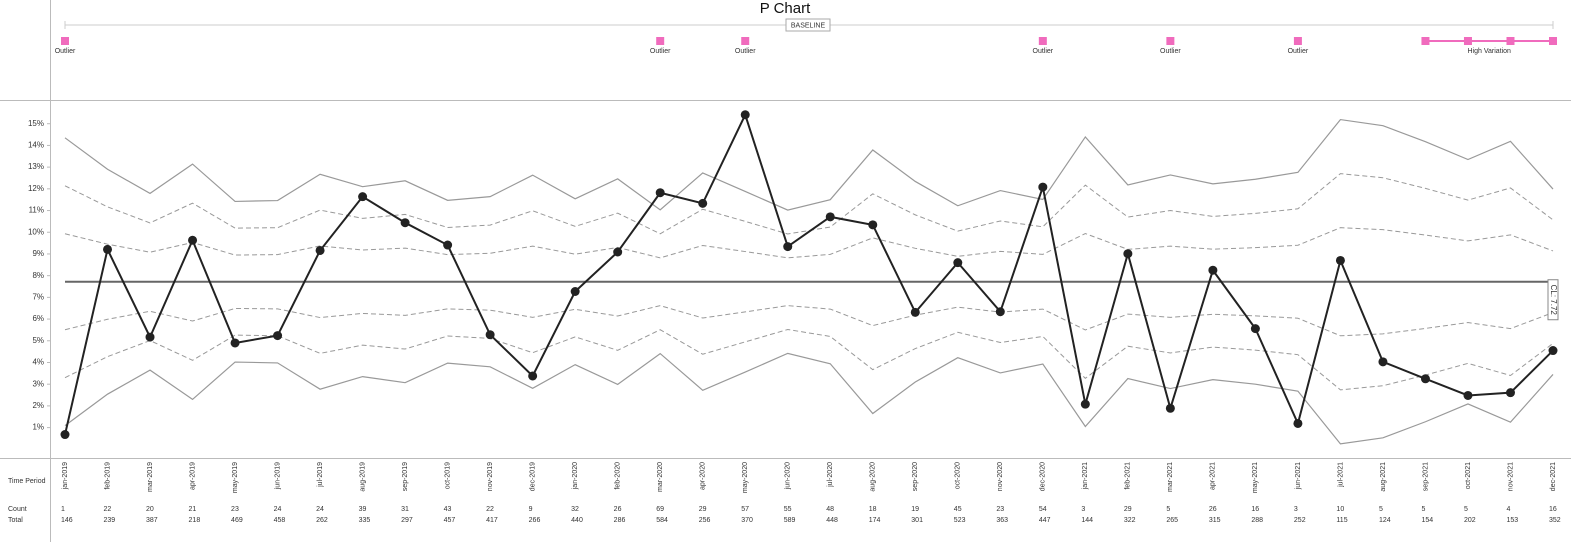 The height and width of the screenshot is (542, 1571). Describe the element at coordinates (745, 509) in the screenshot. I see `count-cell: 57` at that location.